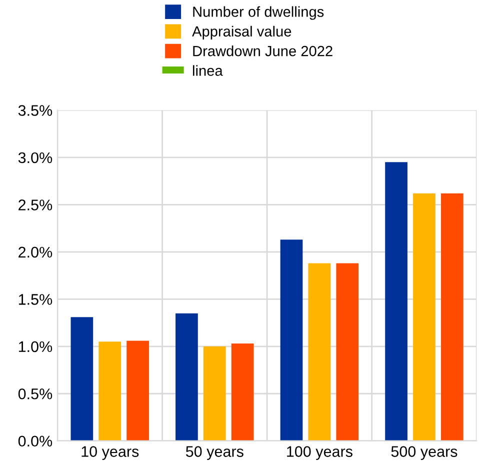 This screenshot has width=479, height=469. Describe the element at coordinates (35, 158) in the screenshot. I see `y-tick-label: 3.0%` at that location.